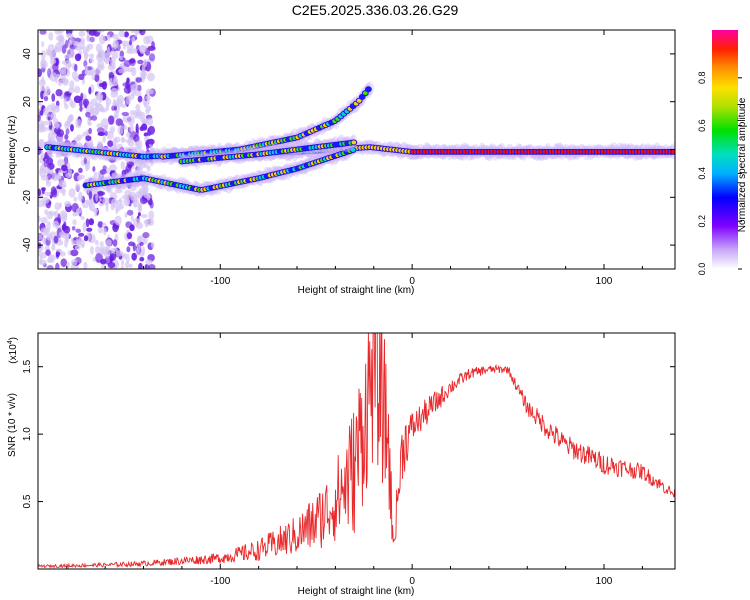 The height and width of the screenshot is (600, 750). Describe the element at coordinates (604, 281) in the screenshot. I see `spectrogram-x-tick-label: 100` at that location.